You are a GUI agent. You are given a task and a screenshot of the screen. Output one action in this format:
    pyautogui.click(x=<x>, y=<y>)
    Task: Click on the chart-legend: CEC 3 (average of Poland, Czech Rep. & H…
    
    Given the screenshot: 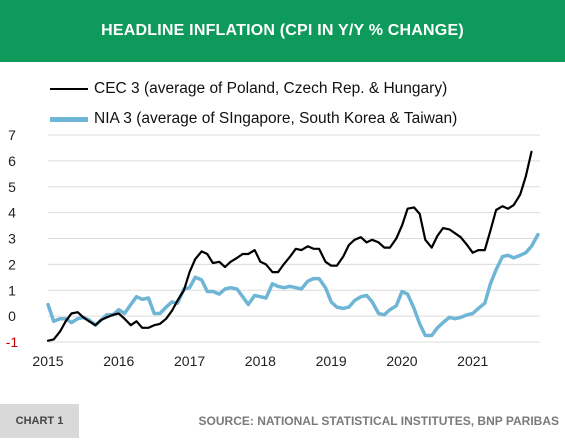 What is the action you would take?
    pyautogui.click(x=253, y=104)
    